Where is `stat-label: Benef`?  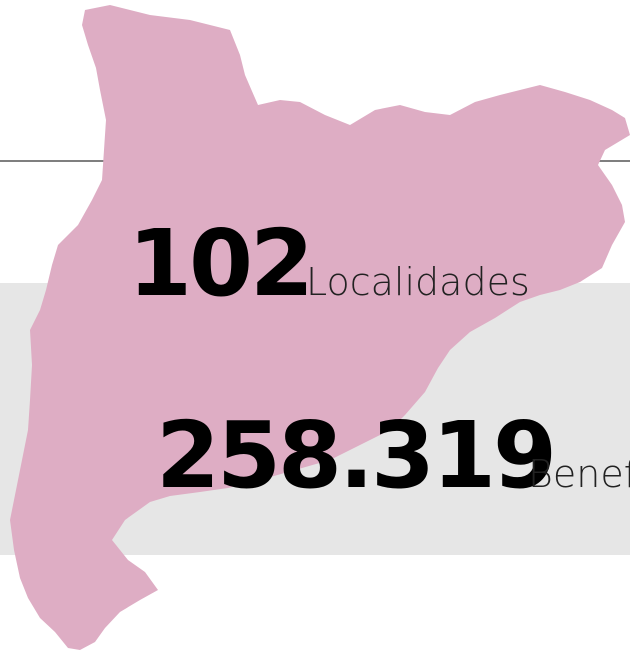
stat-label: Benef is located at coordinates (579, 474).